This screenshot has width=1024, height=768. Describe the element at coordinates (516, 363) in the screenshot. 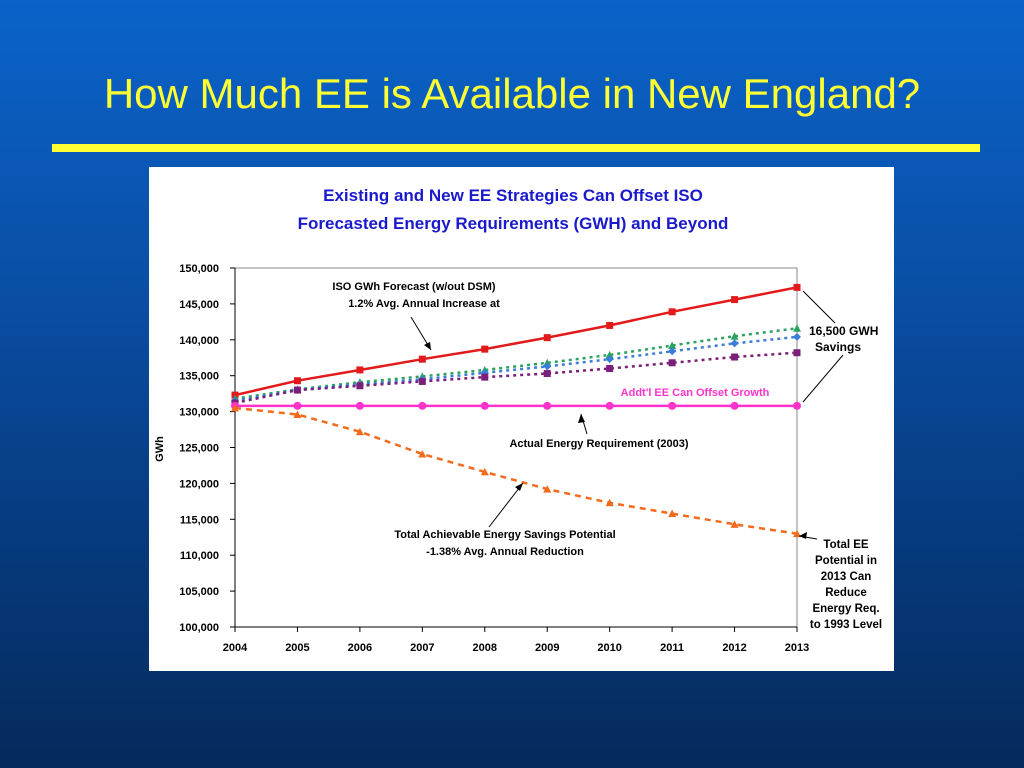

I see `series-line-green` at that location.